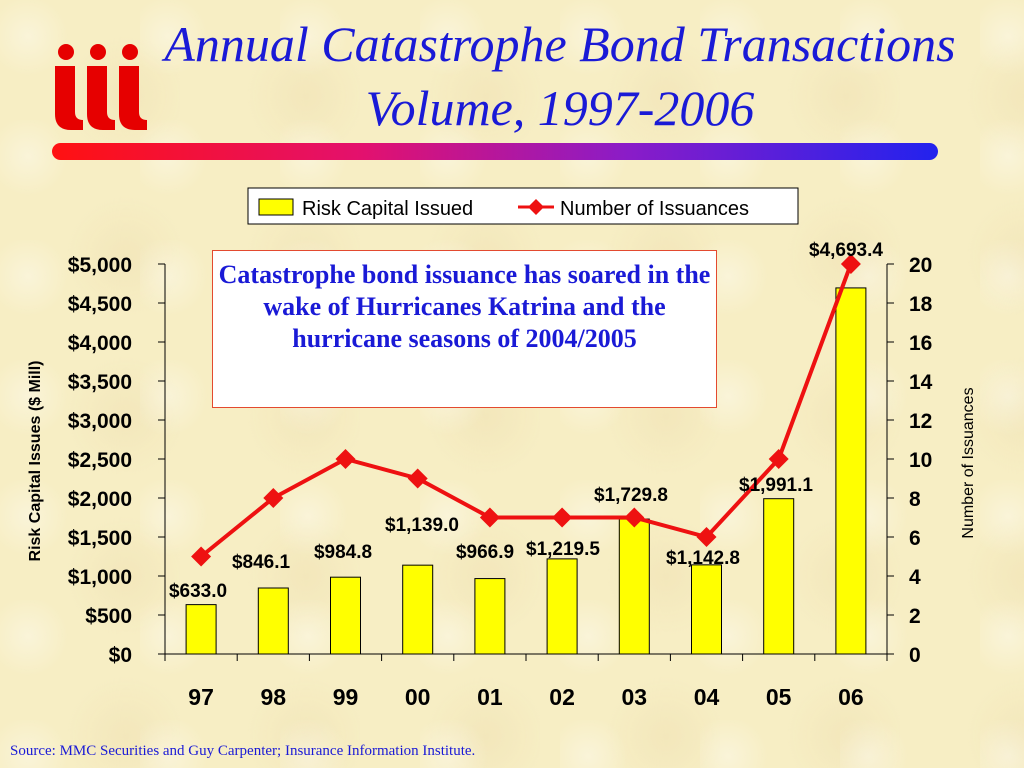  Describe the element at coordinates (776, 485) in the screenshot. I see `bar-data-label: $1,991.1` at that location.